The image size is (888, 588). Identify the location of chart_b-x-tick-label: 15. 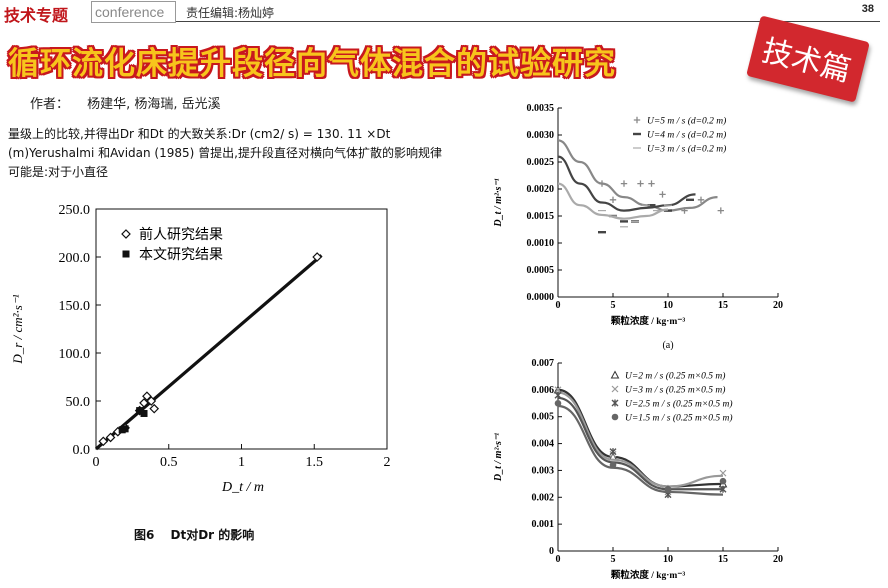
(723, 559).